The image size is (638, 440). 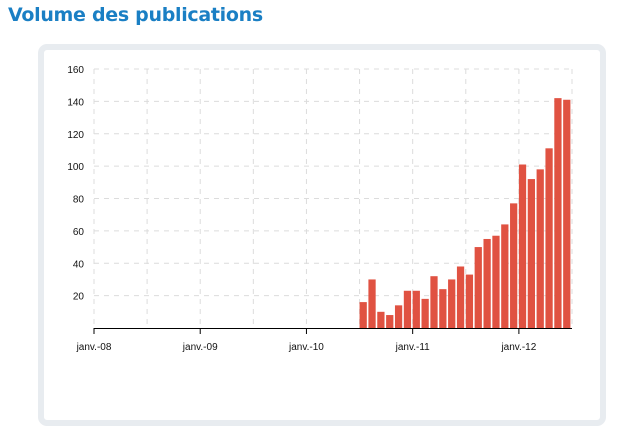 What do you see at coordinates (306, 347) in the screenshot?
I see `x-tick-label: janv.-10` at bounding box center [306, 347].